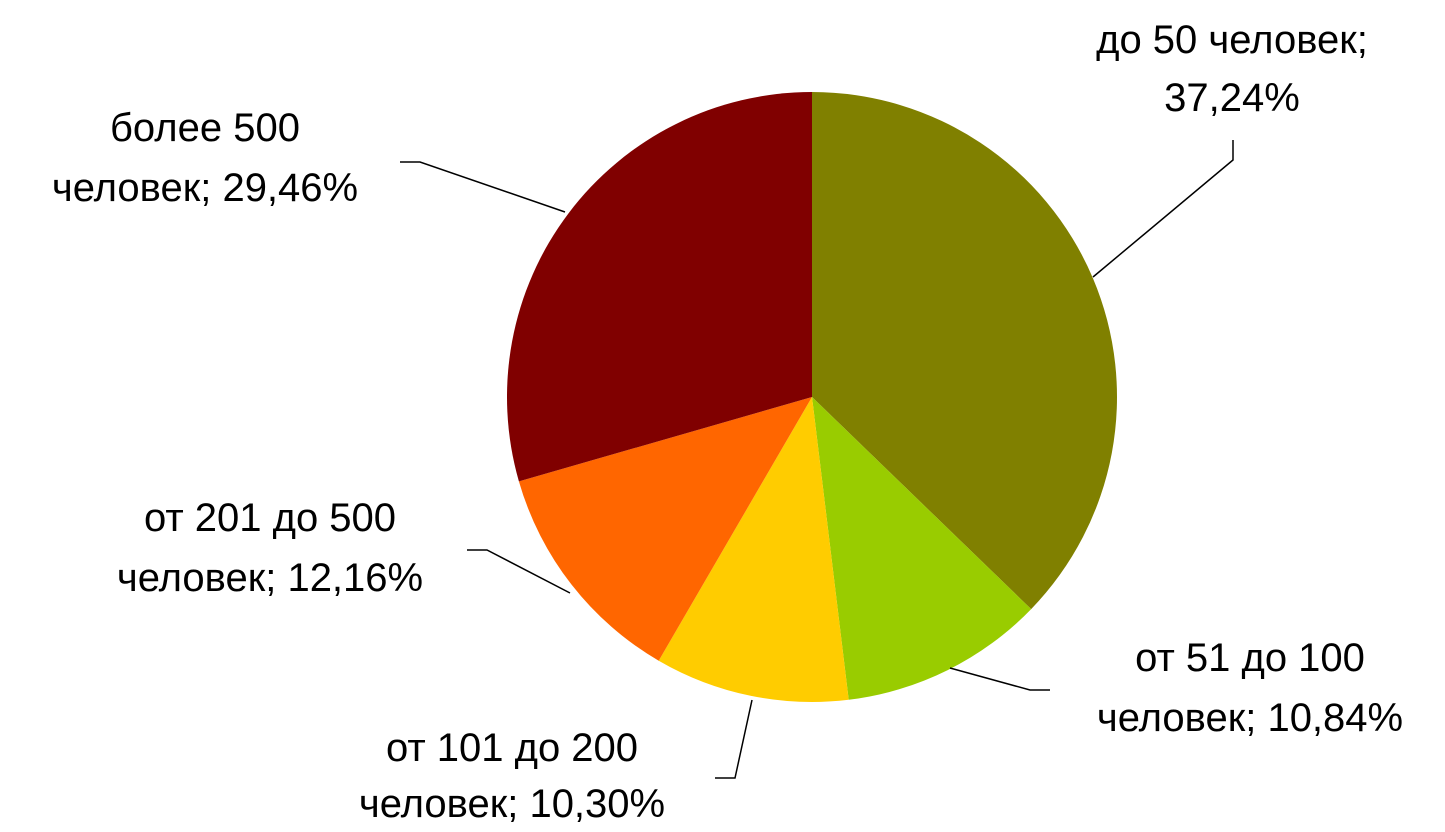  What do you see at coordinates (205, 158) in the screenshot?
I see `data-label: более 500 человек; 29,46%` at bounding box center [205, 158].